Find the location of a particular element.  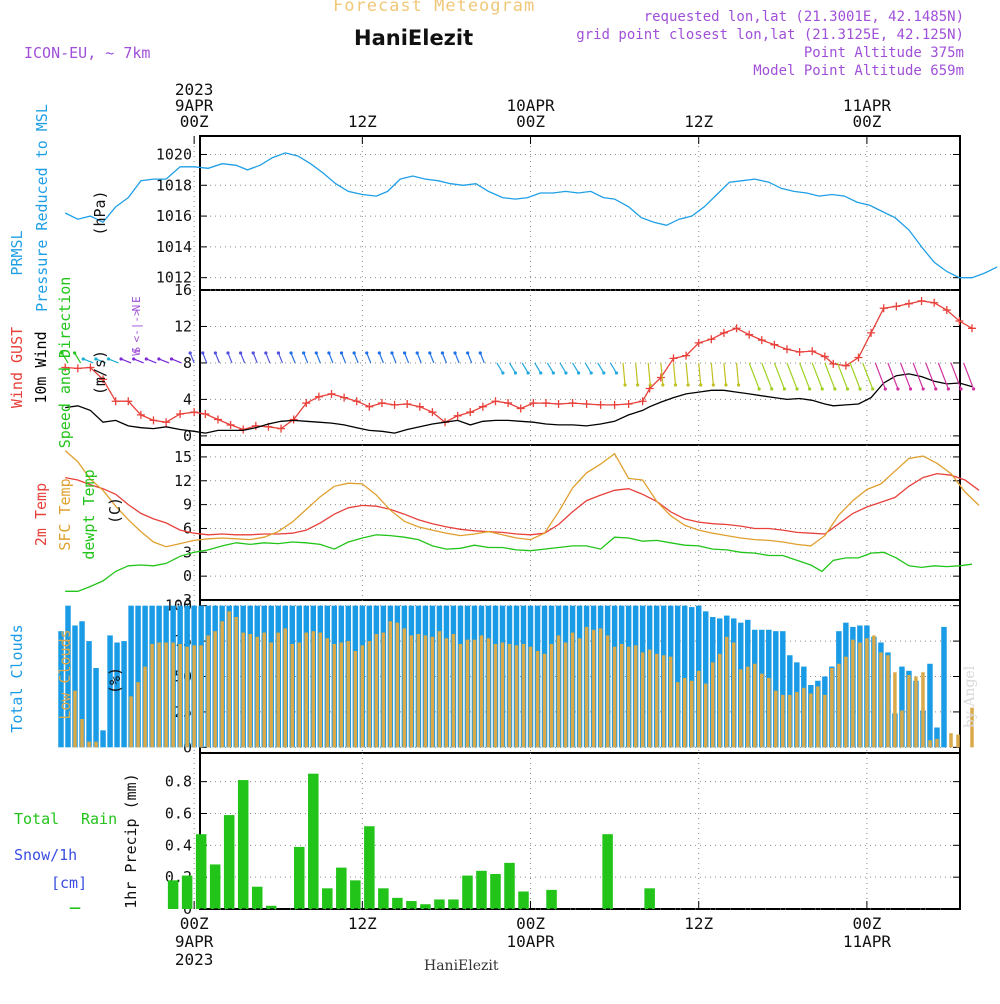

series-line-10m-wind is located at coordinates (519, 403).